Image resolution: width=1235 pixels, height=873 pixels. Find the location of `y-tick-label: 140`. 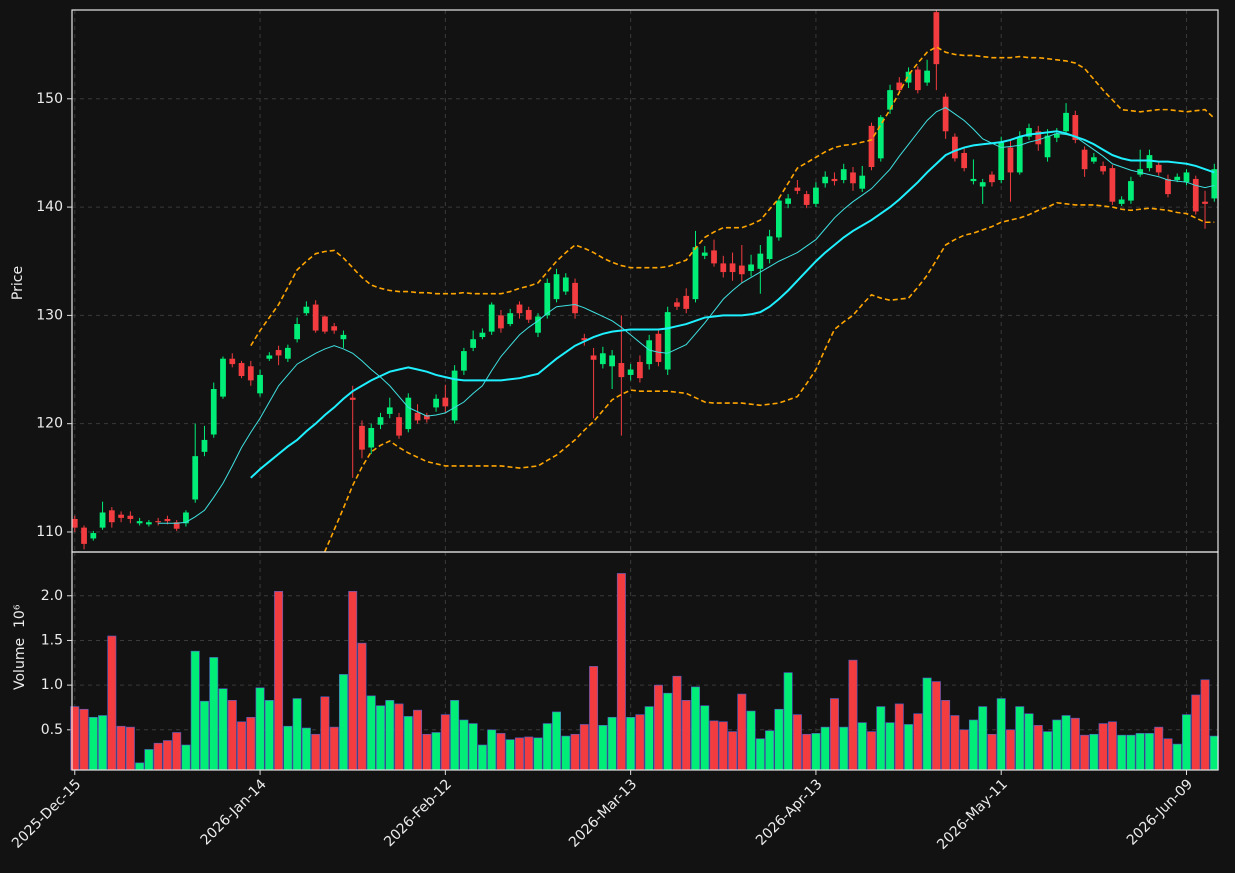

y-tick-label: 140 is located at coordinates (49, 207).